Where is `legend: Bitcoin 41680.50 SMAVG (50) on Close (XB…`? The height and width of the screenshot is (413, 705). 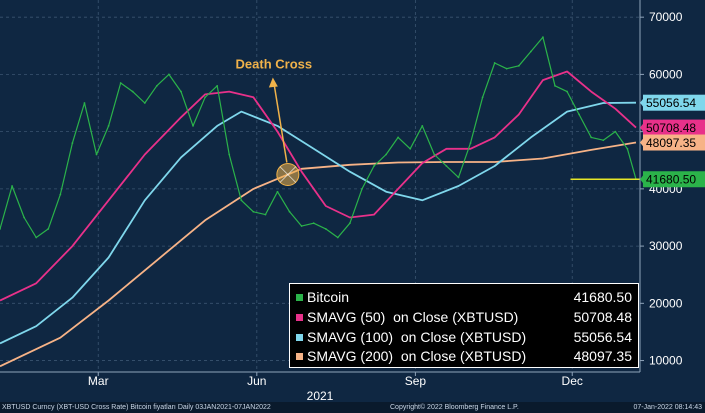
legend: Bitcoin 41680.50 SMAVG (50) on Close (XB… is located at coordinates (464, 325).